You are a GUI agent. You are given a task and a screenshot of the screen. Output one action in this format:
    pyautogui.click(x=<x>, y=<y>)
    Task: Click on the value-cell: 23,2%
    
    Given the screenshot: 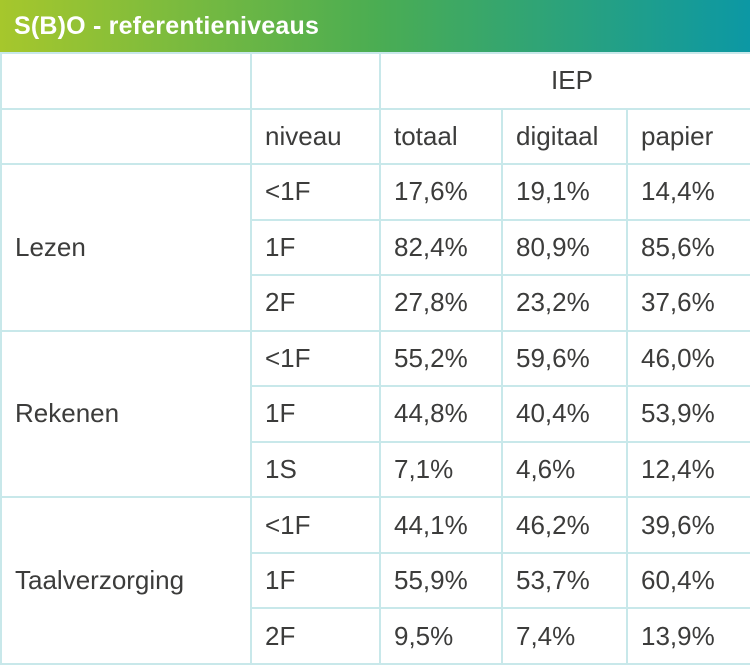 What is the action you would take?
    pyautogui.click(x=564, y=303)
    